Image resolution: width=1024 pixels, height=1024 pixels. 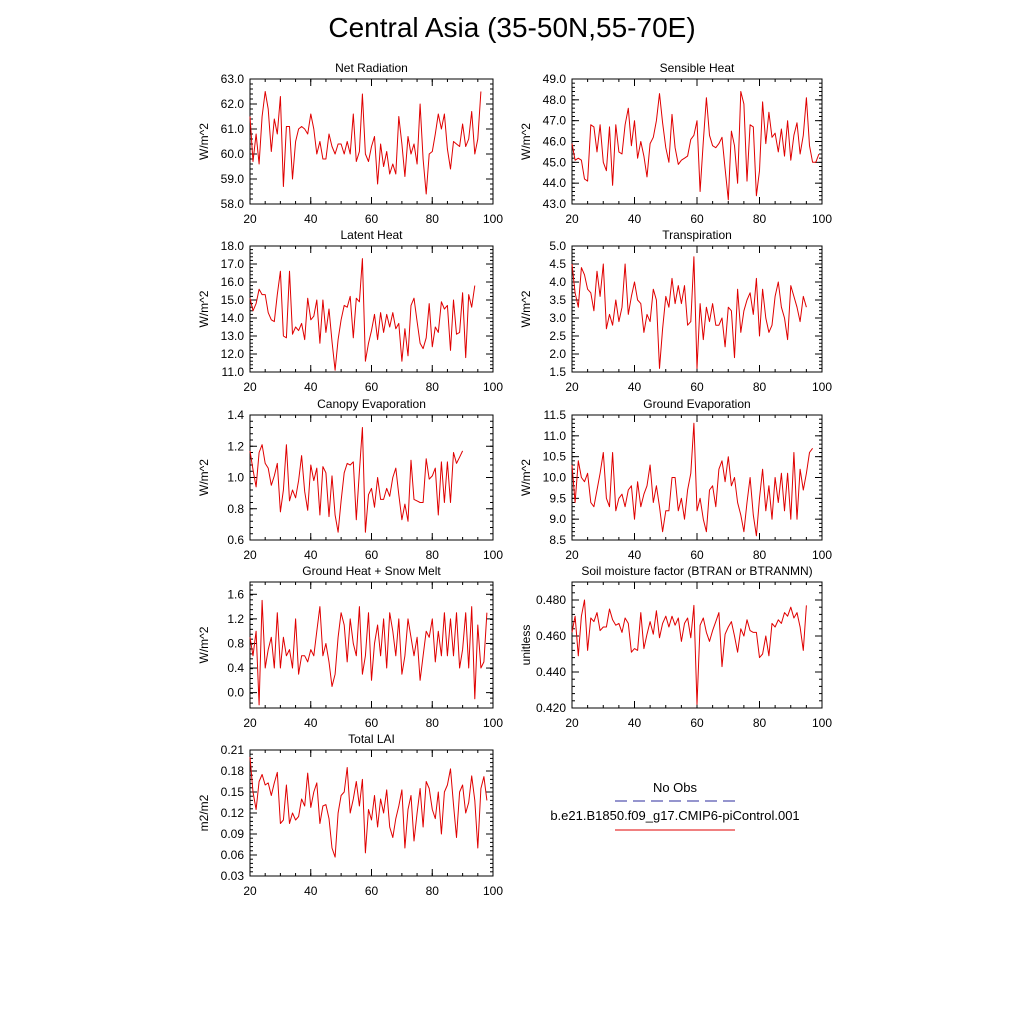 What do you see at coordinates (233, 282) in the screenshot?
I see `y-tick-label: 16.0` at bounding box center [233, 282].